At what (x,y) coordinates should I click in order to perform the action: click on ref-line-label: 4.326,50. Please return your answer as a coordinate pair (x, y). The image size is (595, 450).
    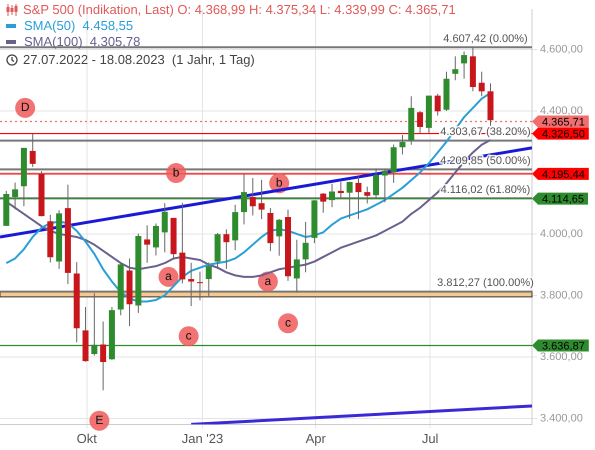
    Looking at the image, I should click on (563, 134).